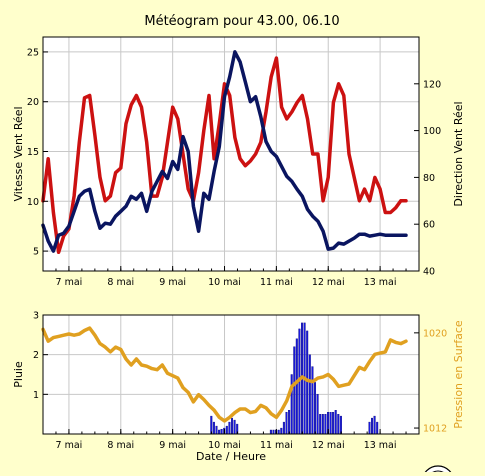 Image resolution: width=485 pixels, height=476 pixels. What do you see at coordinates (36, 395) in the screenshot?
I see `y-tick-label: 1` at bounding box center [36, 395].